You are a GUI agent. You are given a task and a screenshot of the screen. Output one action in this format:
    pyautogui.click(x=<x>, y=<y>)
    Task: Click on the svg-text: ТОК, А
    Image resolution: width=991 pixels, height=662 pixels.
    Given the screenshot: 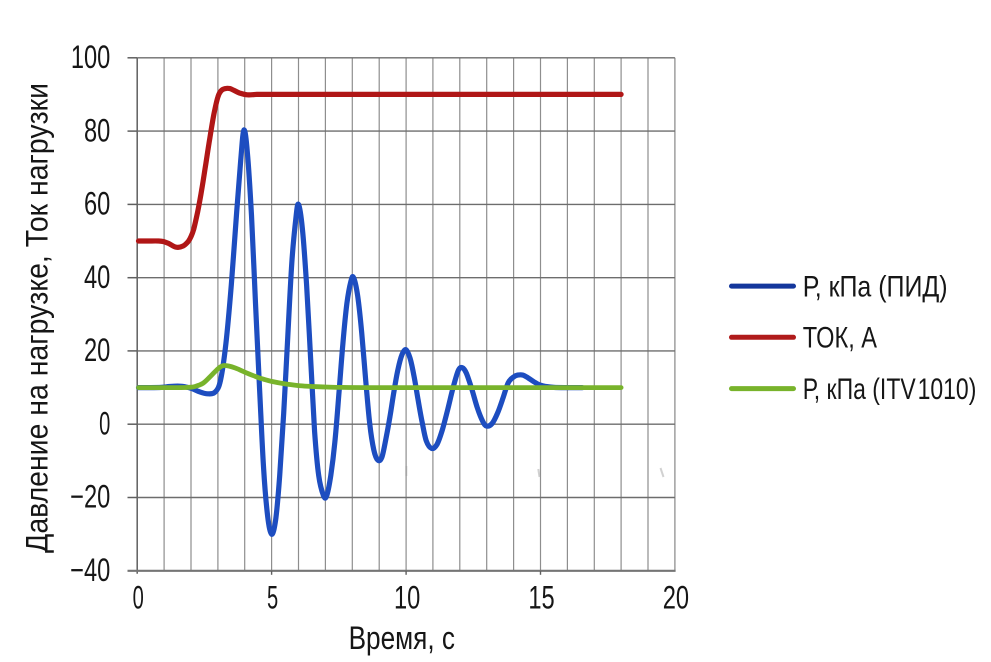 What is the action you would take?
    pyautogui.click(x=840, y=337)
    